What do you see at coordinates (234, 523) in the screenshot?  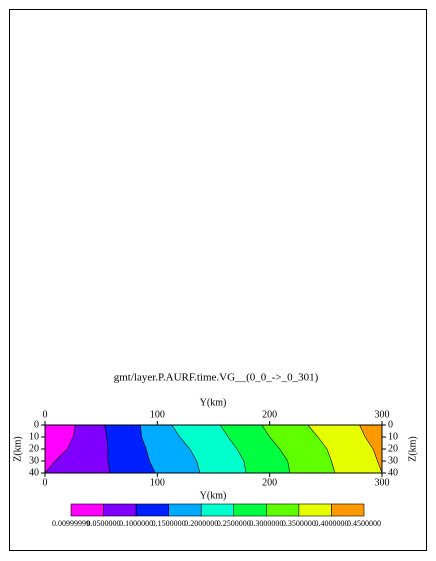 I see `colorbar-label: 0.2500000` at bounding box center [234, 523].